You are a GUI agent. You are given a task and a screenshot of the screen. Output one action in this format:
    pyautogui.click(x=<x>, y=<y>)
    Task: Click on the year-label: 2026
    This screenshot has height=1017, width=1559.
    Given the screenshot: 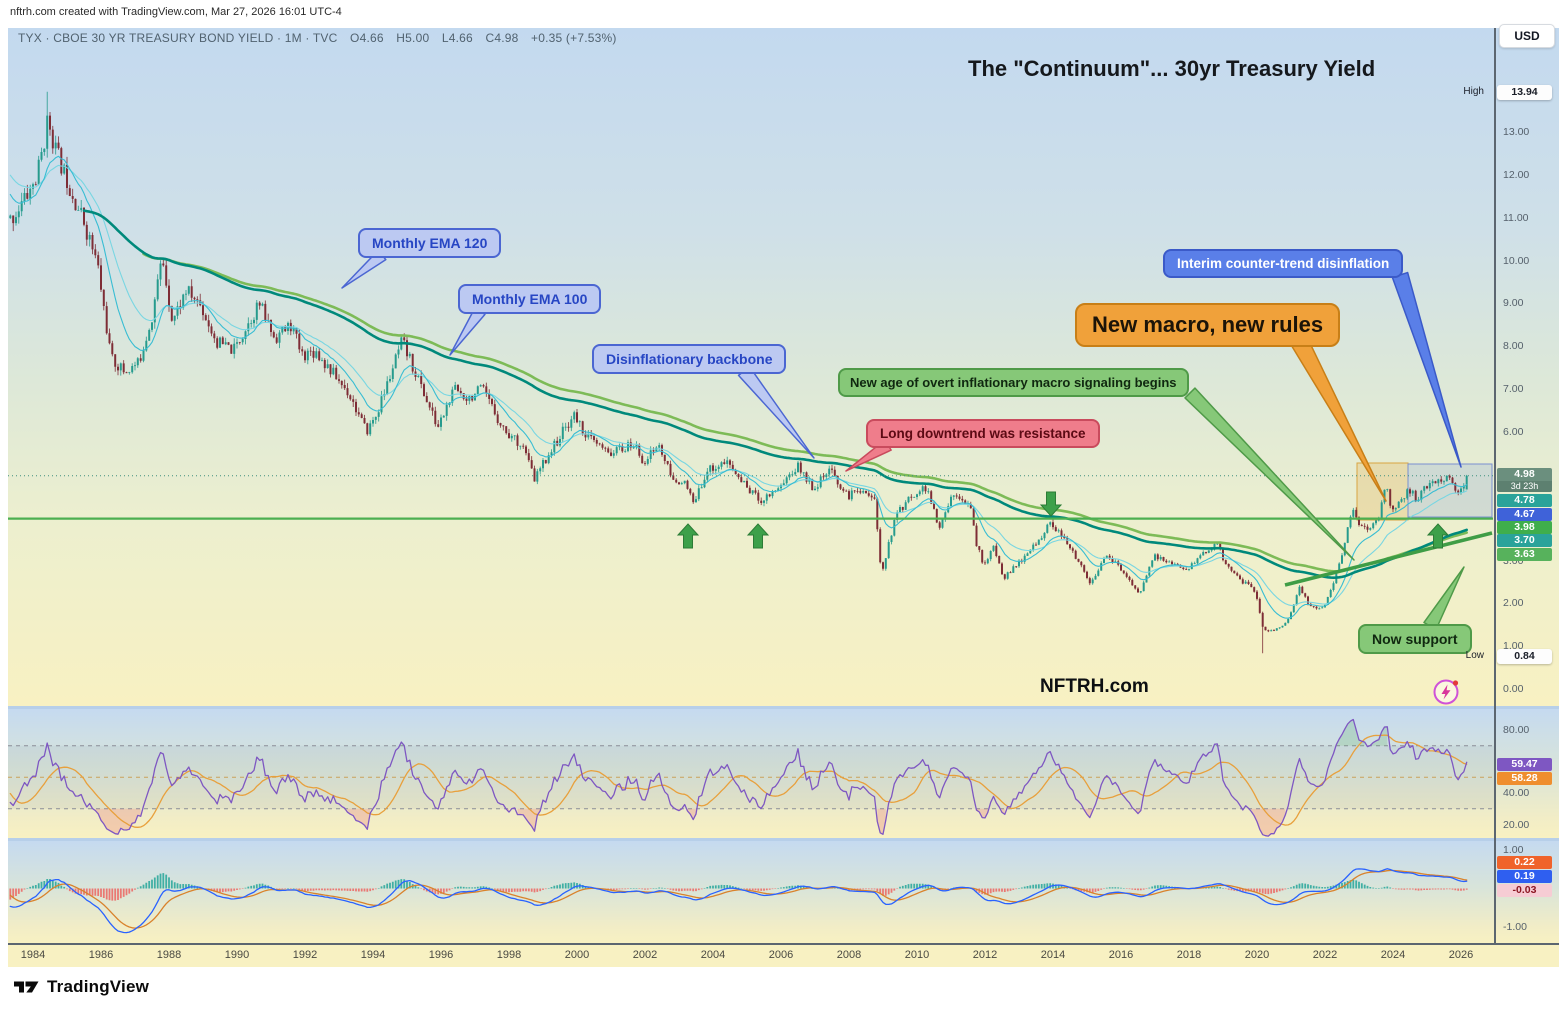 What is the action you would take?
    pyautogui.click(x=1461, y=955)
    